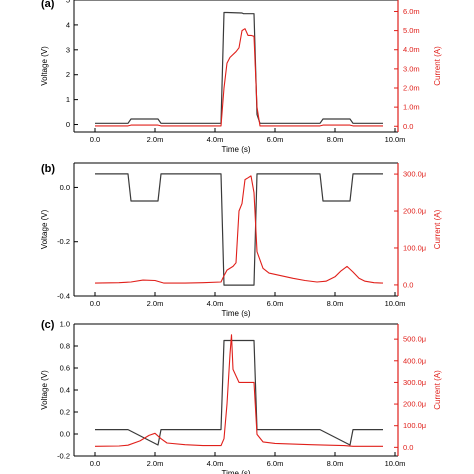 This screenshot has height=474, width=474. What do you see at coordinates (48, 5) in the screenshot?
I see `panel-label: (a)` at bounding box center [48, 5].